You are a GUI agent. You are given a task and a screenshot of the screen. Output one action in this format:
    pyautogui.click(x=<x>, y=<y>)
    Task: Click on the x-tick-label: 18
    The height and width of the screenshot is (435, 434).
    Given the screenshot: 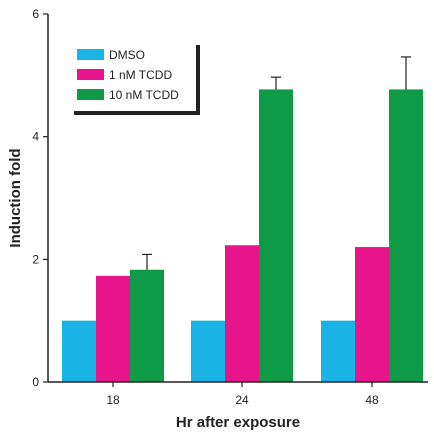 What is the action you would take?
    pyautogui.click(x=113, y=400)
    